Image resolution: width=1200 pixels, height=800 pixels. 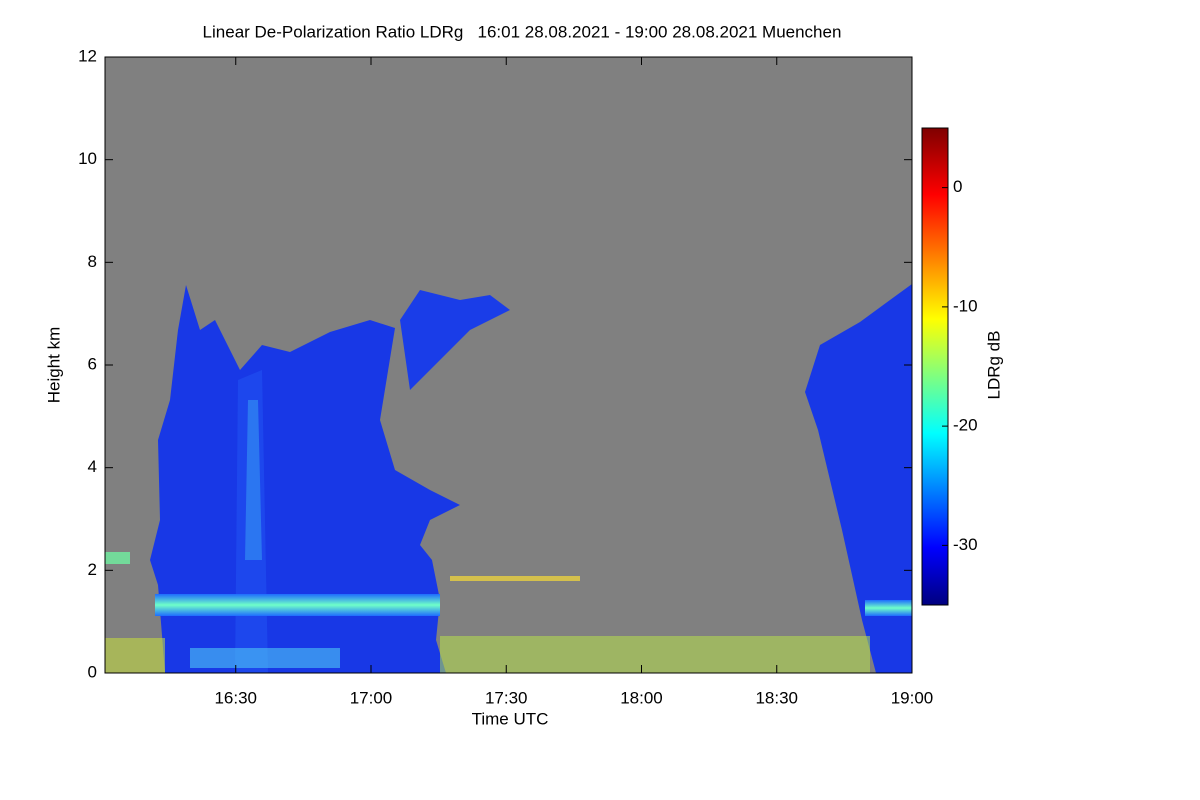 What do you see at coordinates (53, 365) in the screenshot?
I see `y-axis-label: Height km` at bounding box center [53, 365].